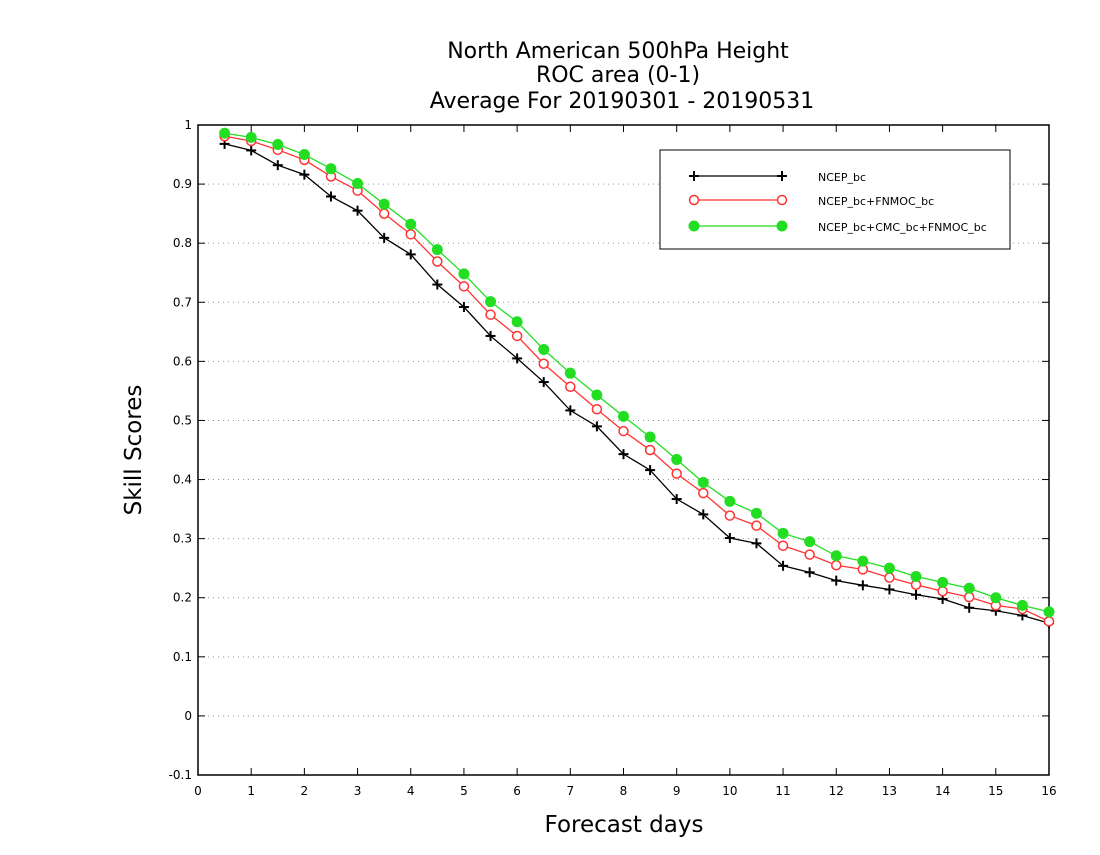 The image size is (1100, 855). What do you see at coordinates (876, 201) in the screenshot?
I see `legend-label-2: NCEP_bc+FNMOC_bc` at bounding box center [876, 201].